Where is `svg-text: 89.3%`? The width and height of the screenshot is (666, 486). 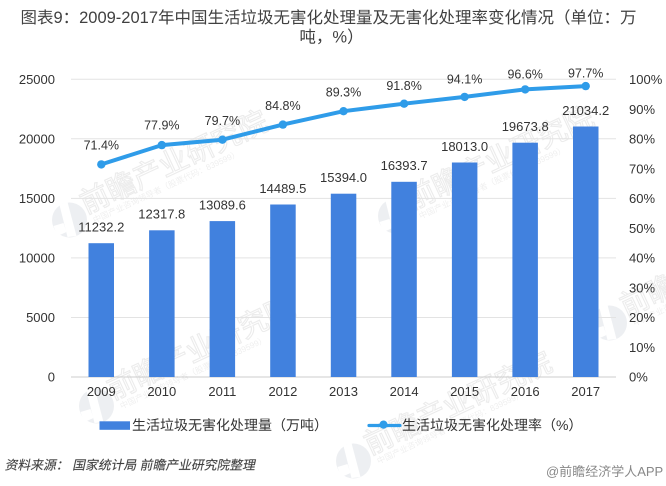 svg-text: 89.3% is located at coordinates (343, 93).